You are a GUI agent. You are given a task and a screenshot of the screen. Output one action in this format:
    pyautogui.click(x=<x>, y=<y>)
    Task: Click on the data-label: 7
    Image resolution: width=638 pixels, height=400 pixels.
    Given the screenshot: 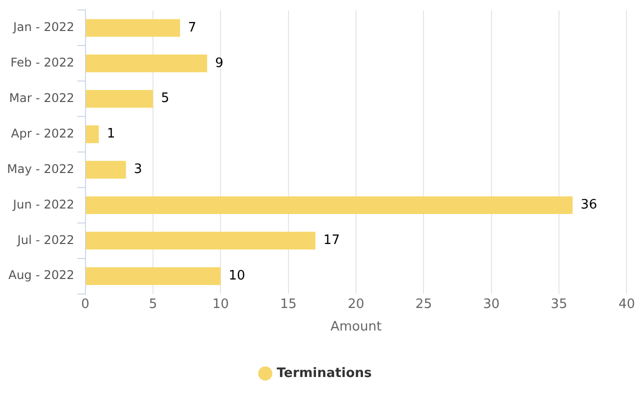 What is the action you would take?
    pyautogui.click(x=192, y=28)
    